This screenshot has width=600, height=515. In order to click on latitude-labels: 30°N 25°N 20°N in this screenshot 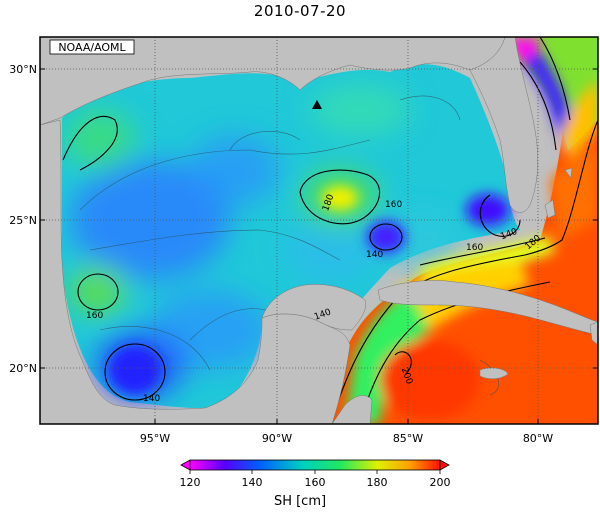, I will do `click(23, 219)`.